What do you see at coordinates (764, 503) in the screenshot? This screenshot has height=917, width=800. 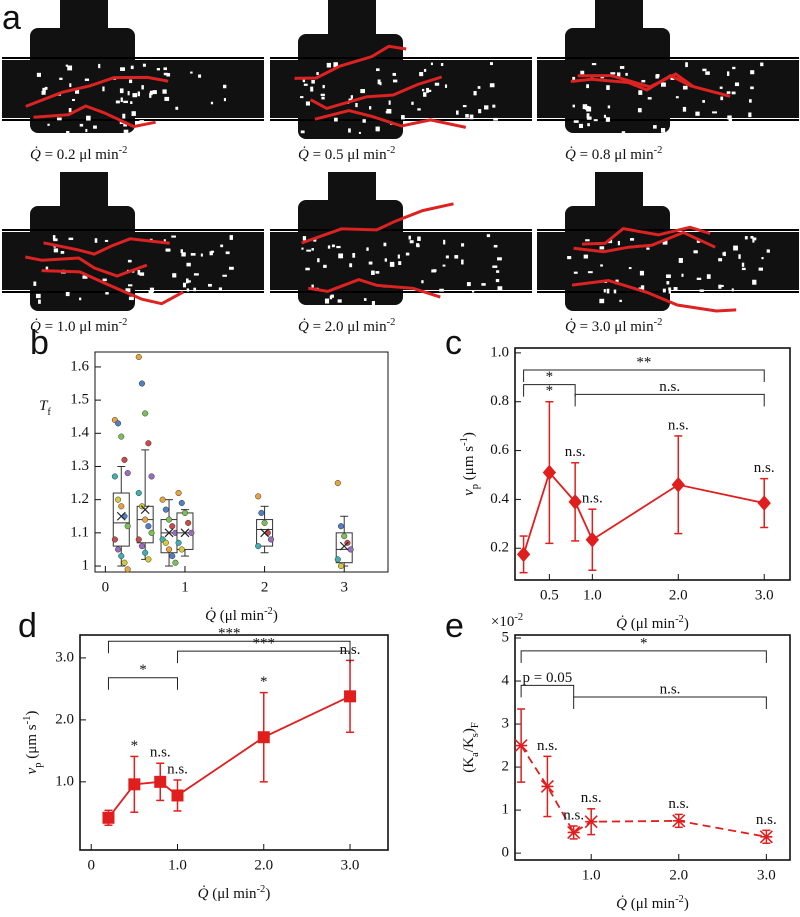 I see `marker` at bounding box center [764, 503].